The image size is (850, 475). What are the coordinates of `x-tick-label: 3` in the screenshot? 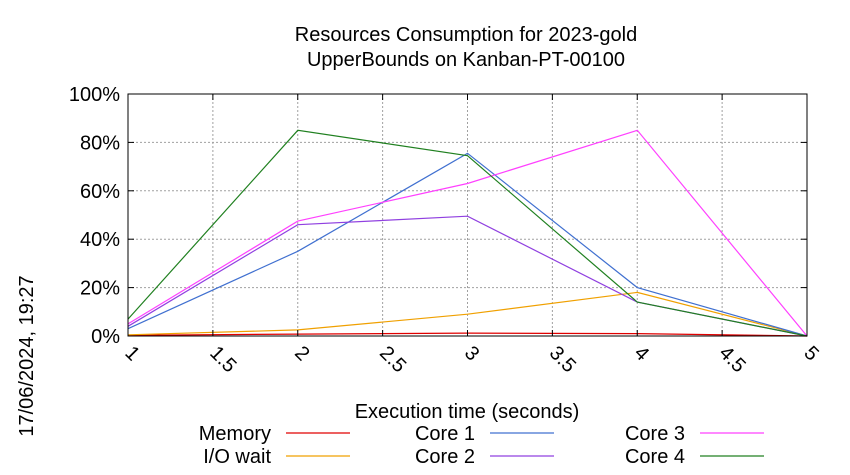 It's located at (471, 353).